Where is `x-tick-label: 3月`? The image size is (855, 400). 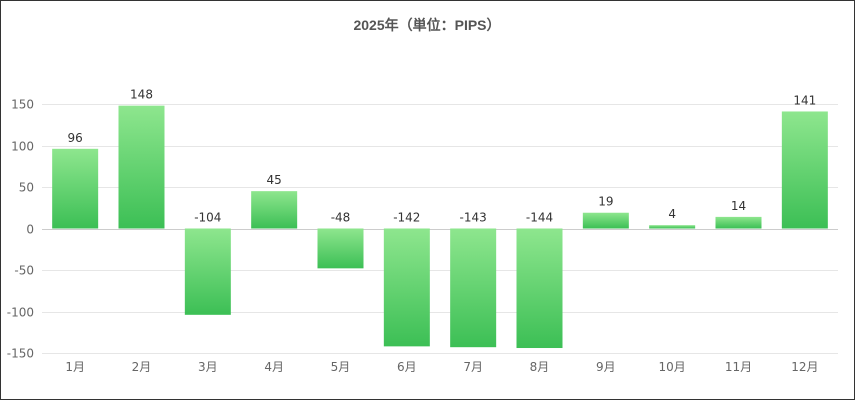
x-tick-label: 3月 is located at coordinates (208, 367).